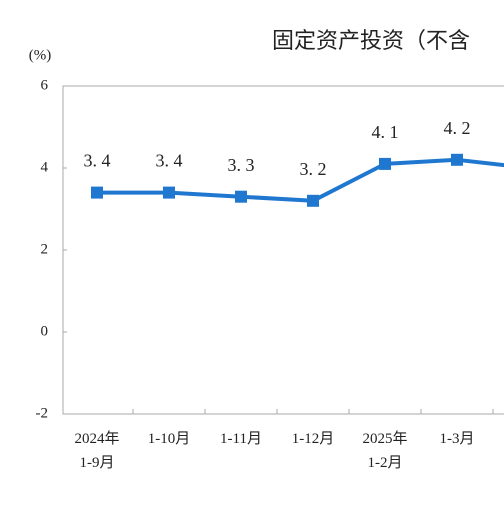 This screenshot has width=504, height=505. What do you see at coordinates (384, 450) in the screenshot?
I see `x-tick-label: 2025年 1-2月` at bounding box center [384, 450].